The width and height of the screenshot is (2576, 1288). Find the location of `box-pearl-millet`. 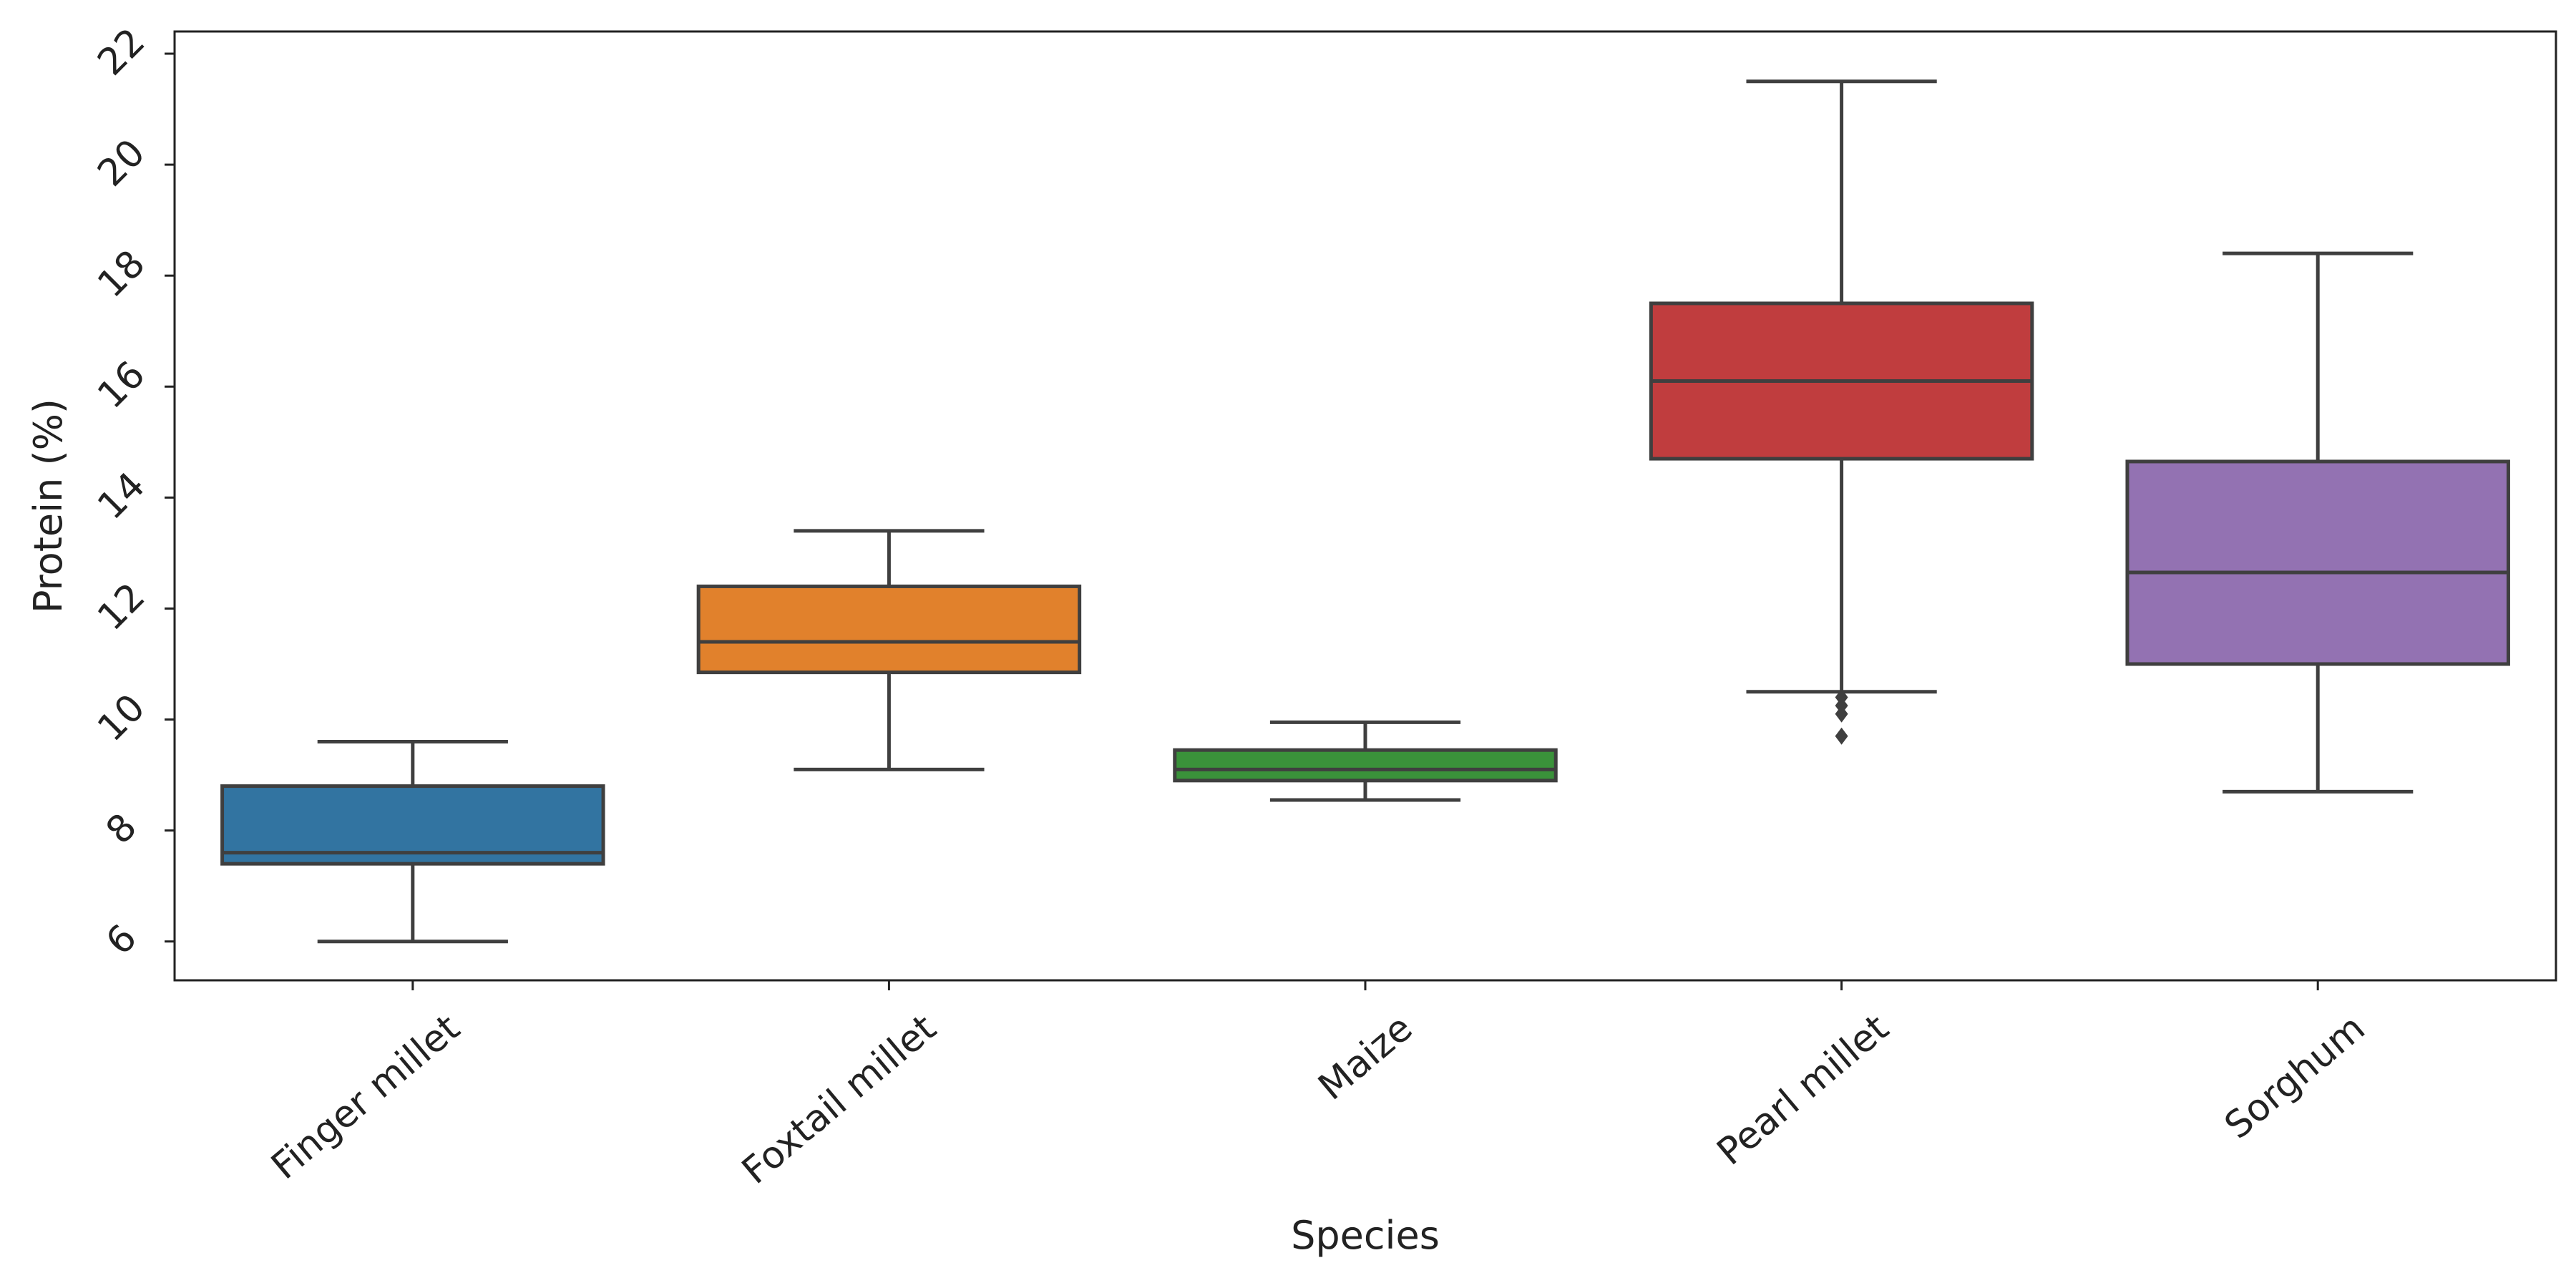

box-pearl-millet is located at coordinates (1841, 412).